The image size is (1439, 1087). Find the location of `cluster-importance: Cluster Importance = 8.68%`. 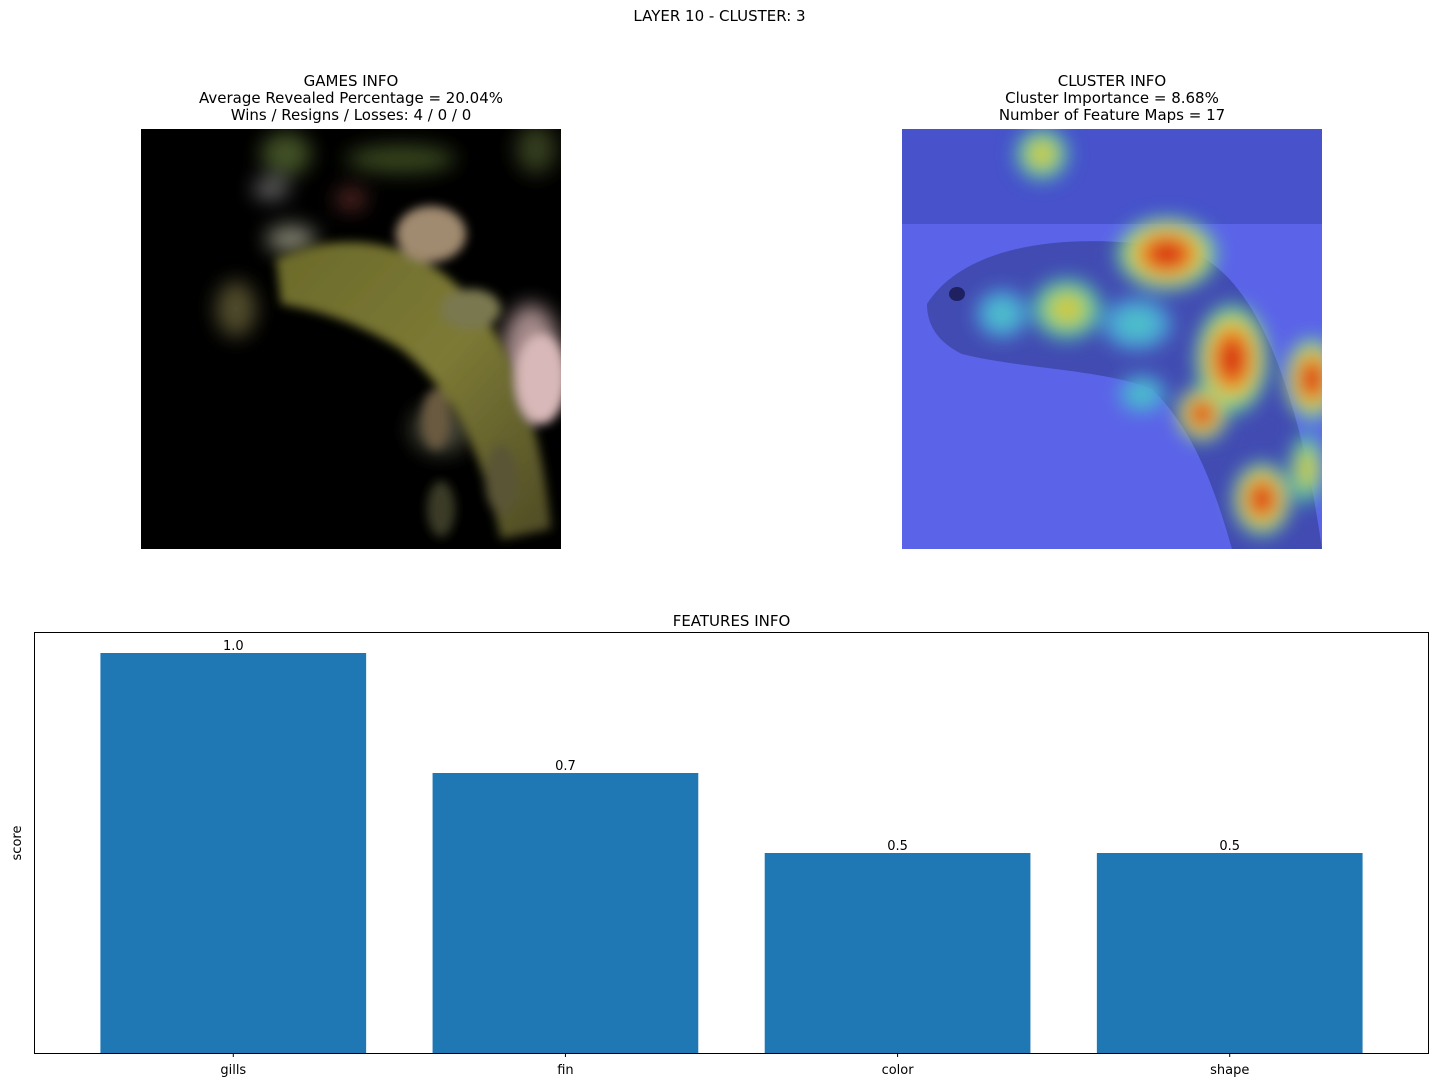

cluster-importance: Cluster Importance = 8.68% is located at coordinates (1112, 98).